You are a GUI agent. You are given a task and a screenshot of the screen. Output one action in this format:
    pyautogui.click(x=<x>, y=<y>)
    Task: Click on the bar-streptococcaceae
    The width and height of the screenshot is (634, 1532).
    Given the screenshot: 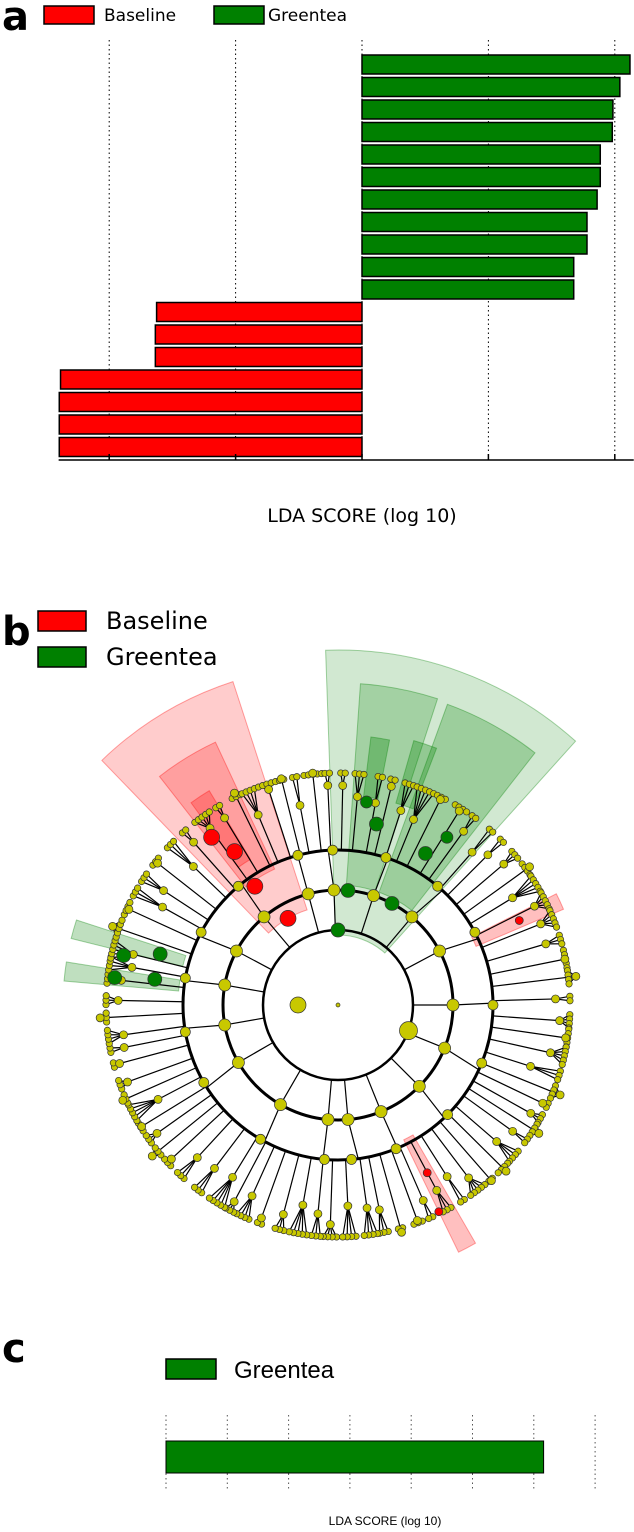 What is the action you would take?
    pyautogui.click(x=210, y=447)
    